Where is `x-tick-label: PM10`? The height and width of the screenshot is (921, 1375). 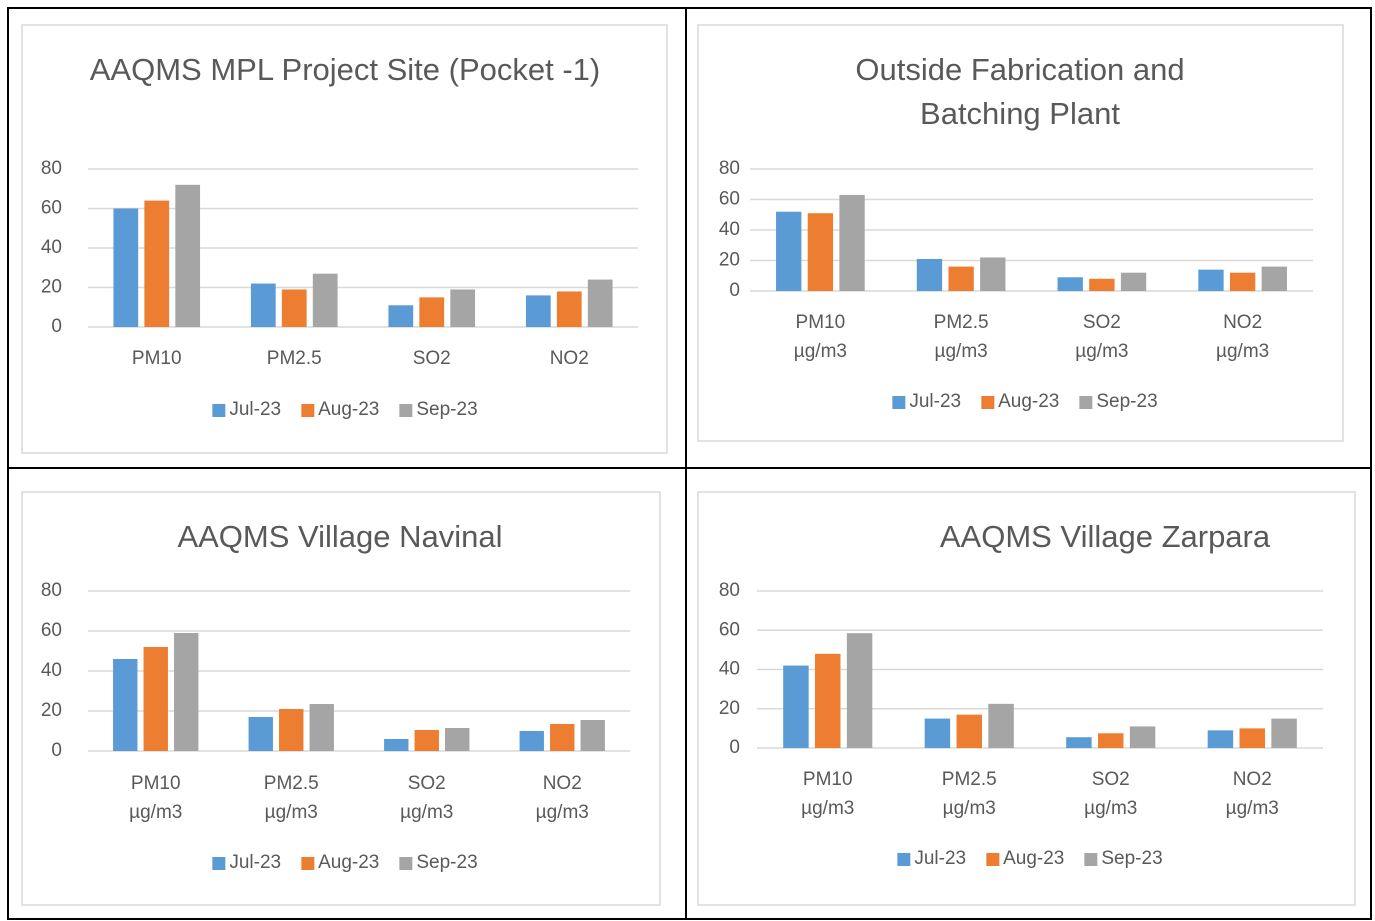
x-tick-label: PM10 is located at coordinates (156, 358).